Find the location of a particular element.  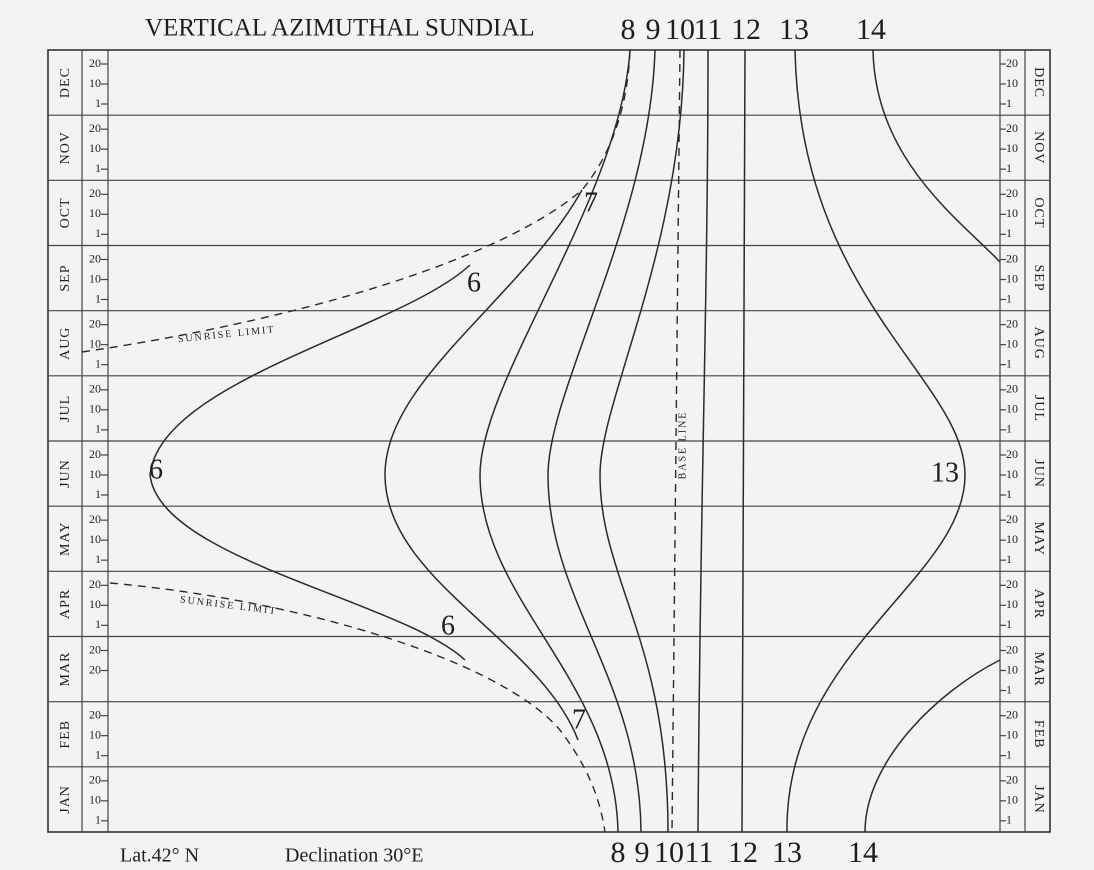

base-line is located at coordinates (676, 441).